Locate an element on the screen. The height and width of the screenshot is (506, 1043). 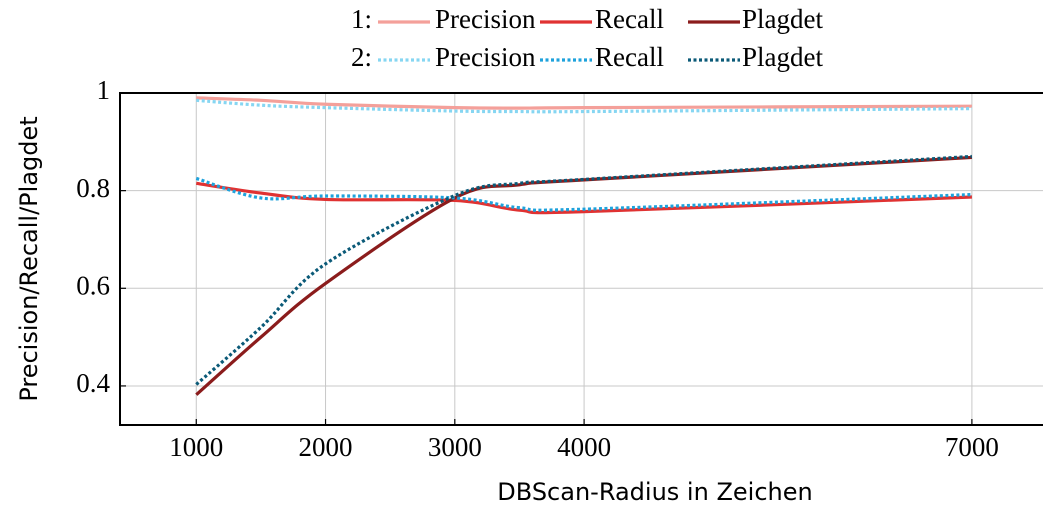
y-axis-label: Precision/Recall/Plagdet is located at coordinates (29, 258).